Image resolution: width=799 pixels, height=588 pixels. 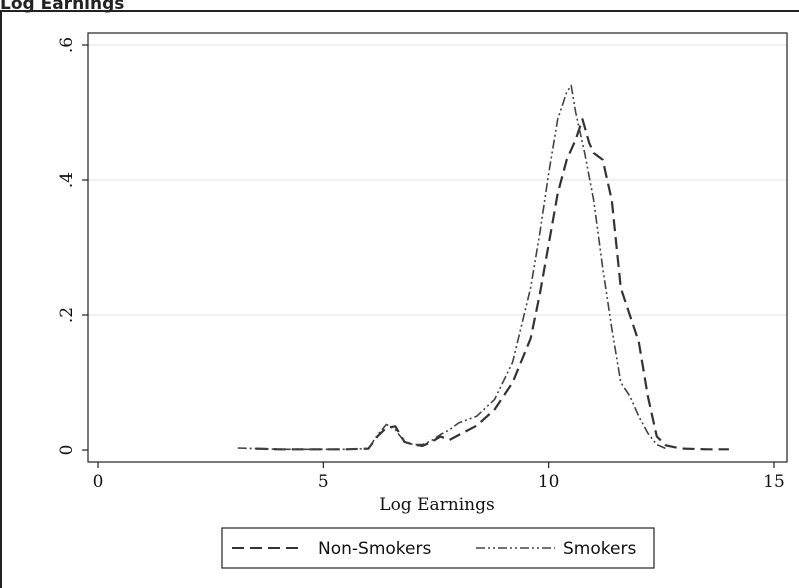 What do you see at coordinates (599, 549) in the screenshot?
I see `legend-label-smokers: Smokers` at bounding box center [599, 549].